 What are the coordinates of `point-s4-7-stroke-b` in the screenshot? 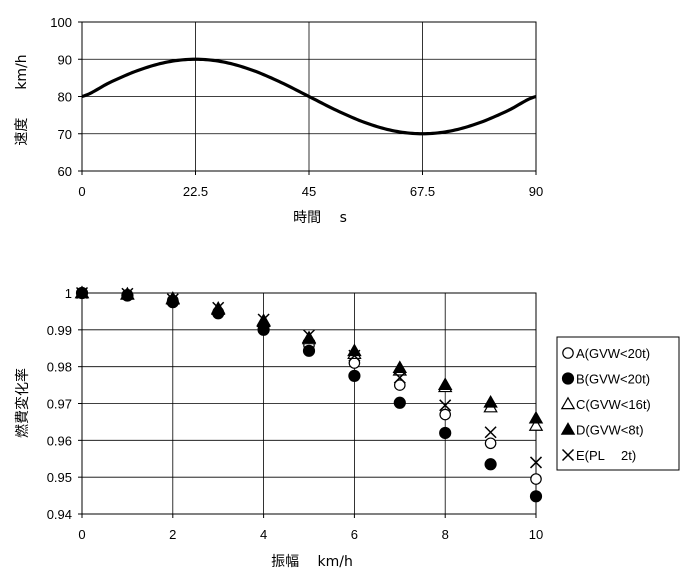 It's located at (399, 377).